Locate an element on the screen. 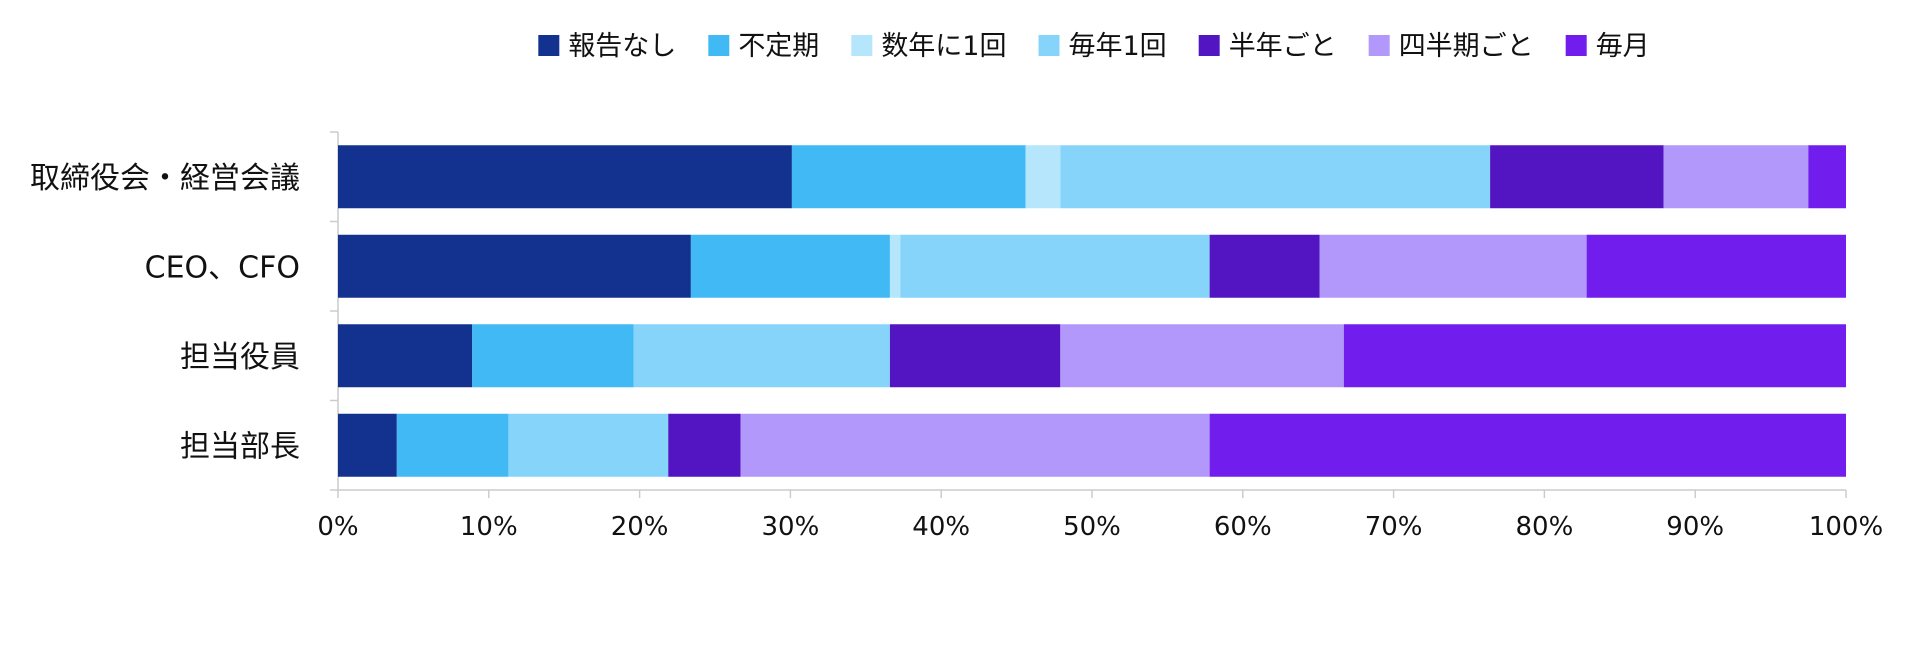 The image size is (1905, 652). legend-item: 報告なし is located at coordinates (607, 46).